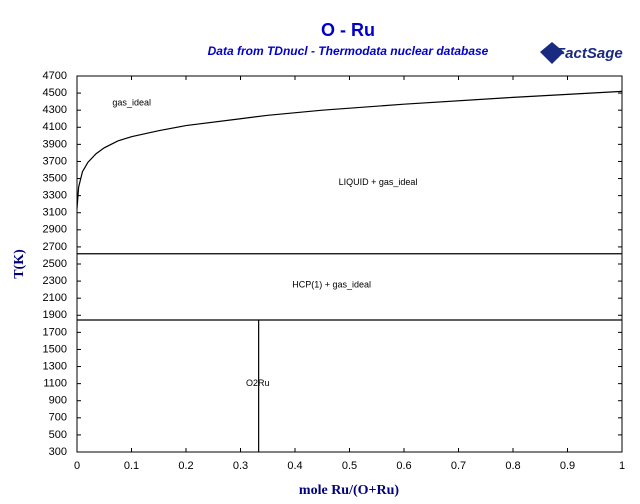  I want to click on x-tick-label: 0, so click(77, 466).